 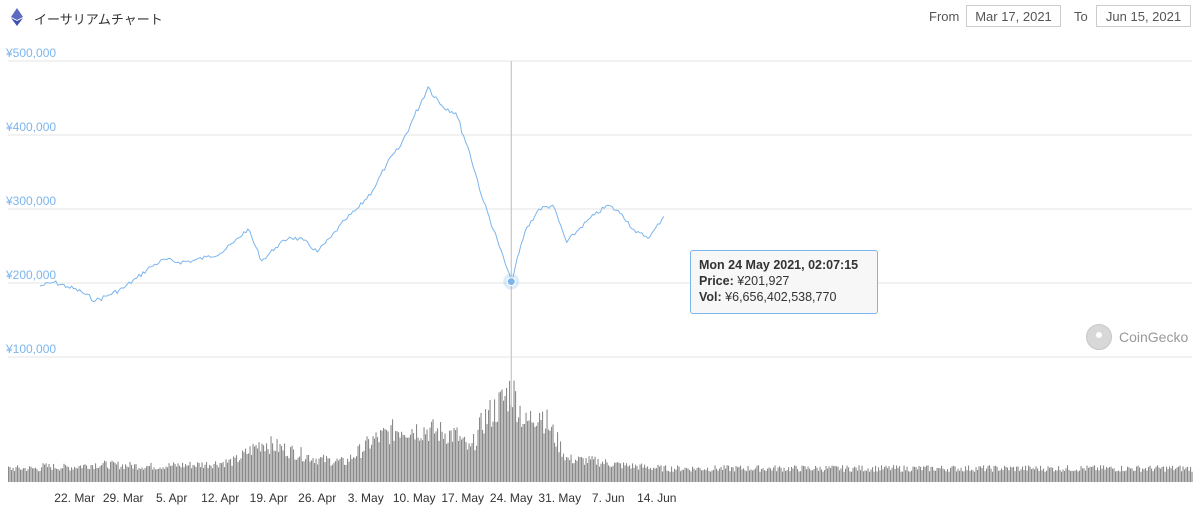 I want to click on from-date-input, so click(x=1013, y=16).